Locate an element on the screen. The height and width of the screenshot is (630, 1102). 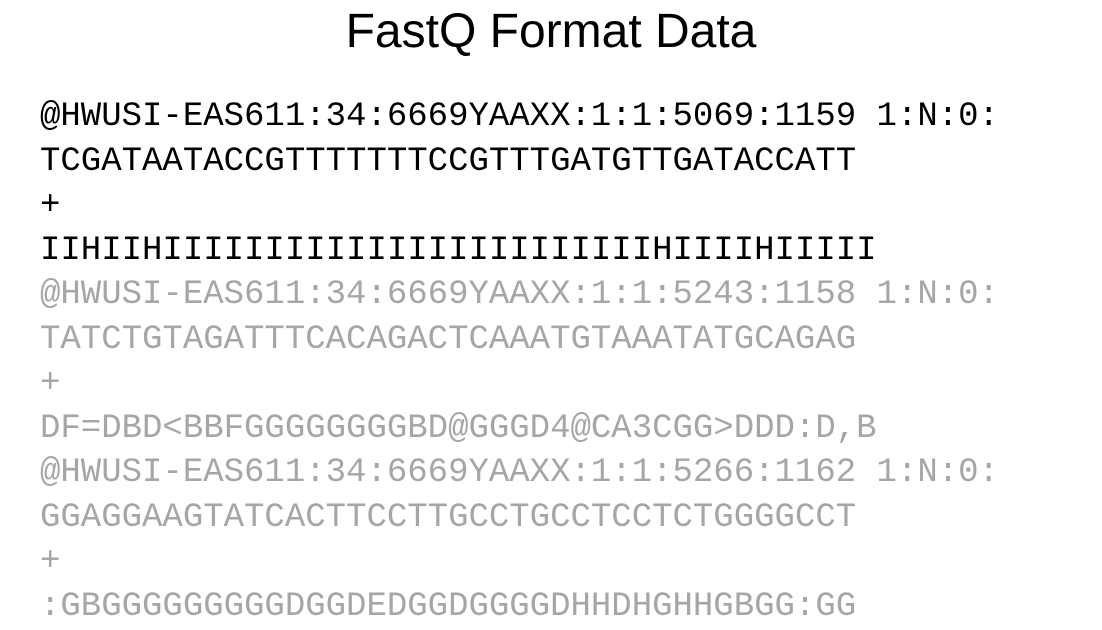
record-sequence: TCGATAATACCGTTTTTTTCCGTTTGATGTTGATACCATT is located at coordinates (448, 161).